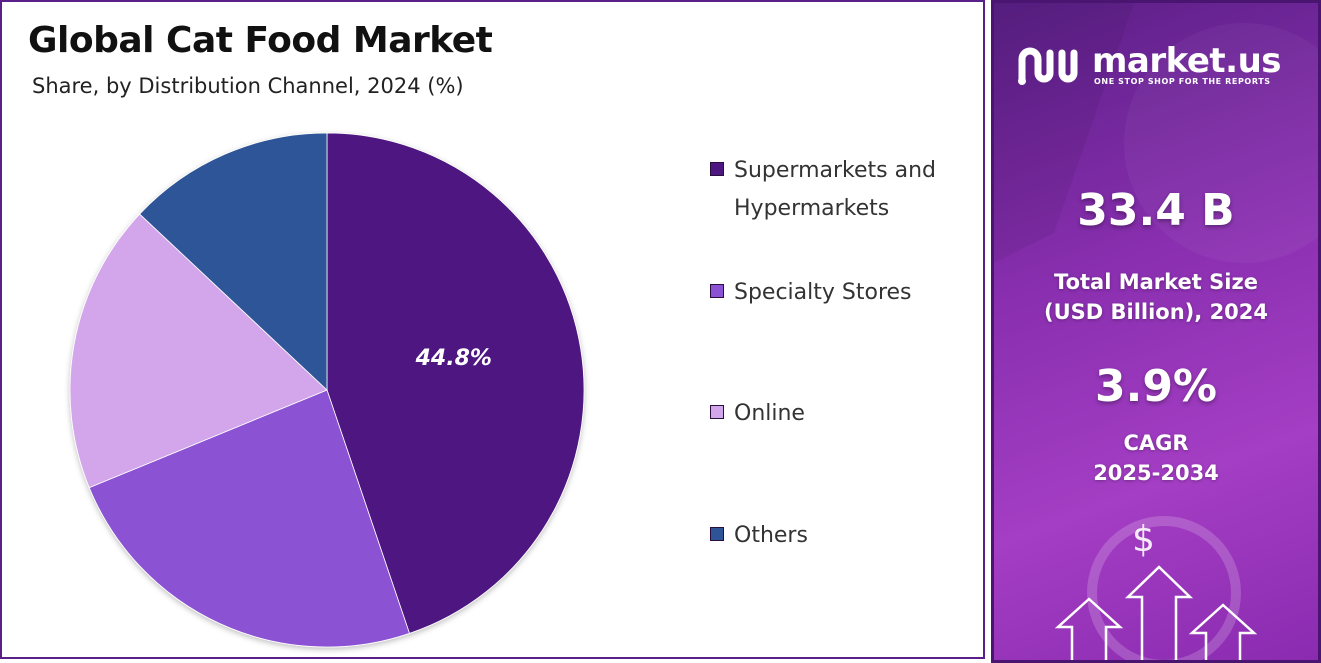 The height and width of the screenshot is (663, 1321). What do you see at coordinates (1156, 210) in the screenshot?
I see `market-size-value: 33.4 B` at bounding box center [1156, 210].